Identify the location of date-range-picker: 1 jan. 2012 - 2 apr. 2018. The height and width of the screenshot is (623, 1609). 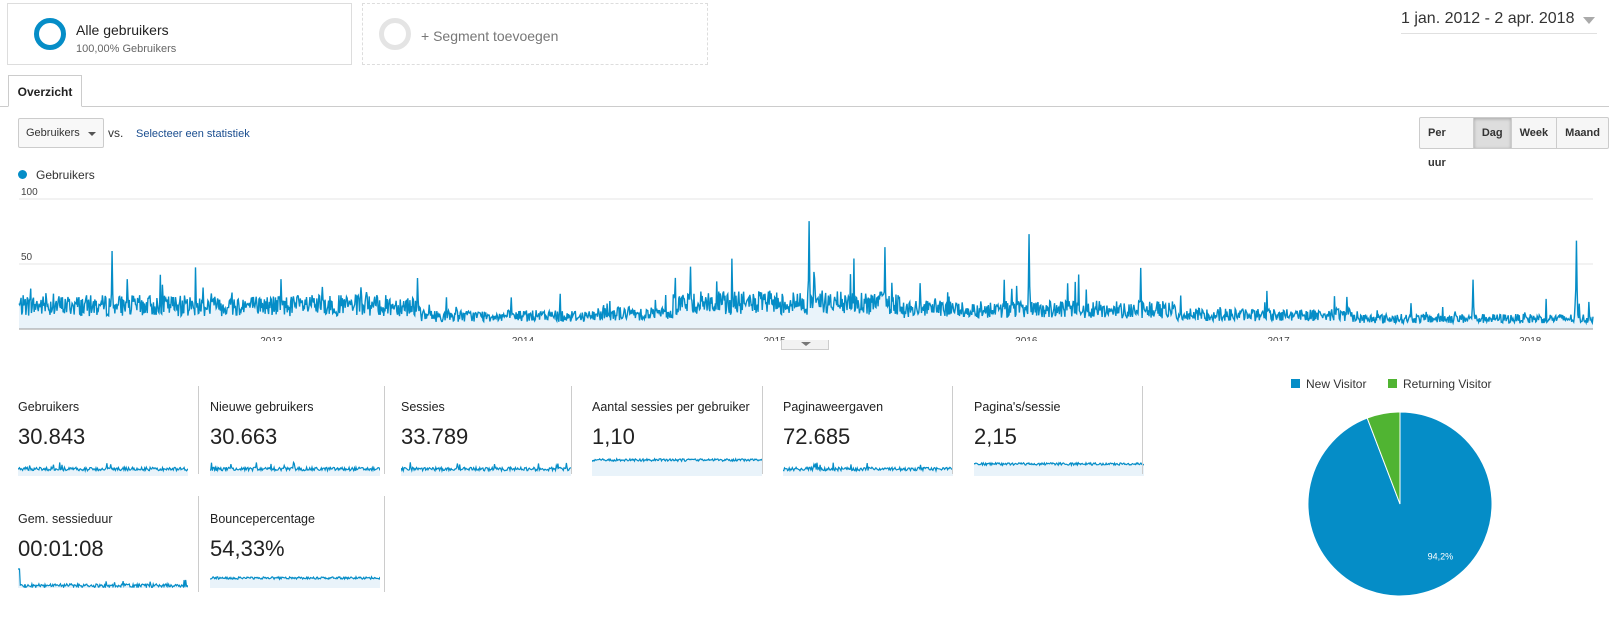
(1499, 21).